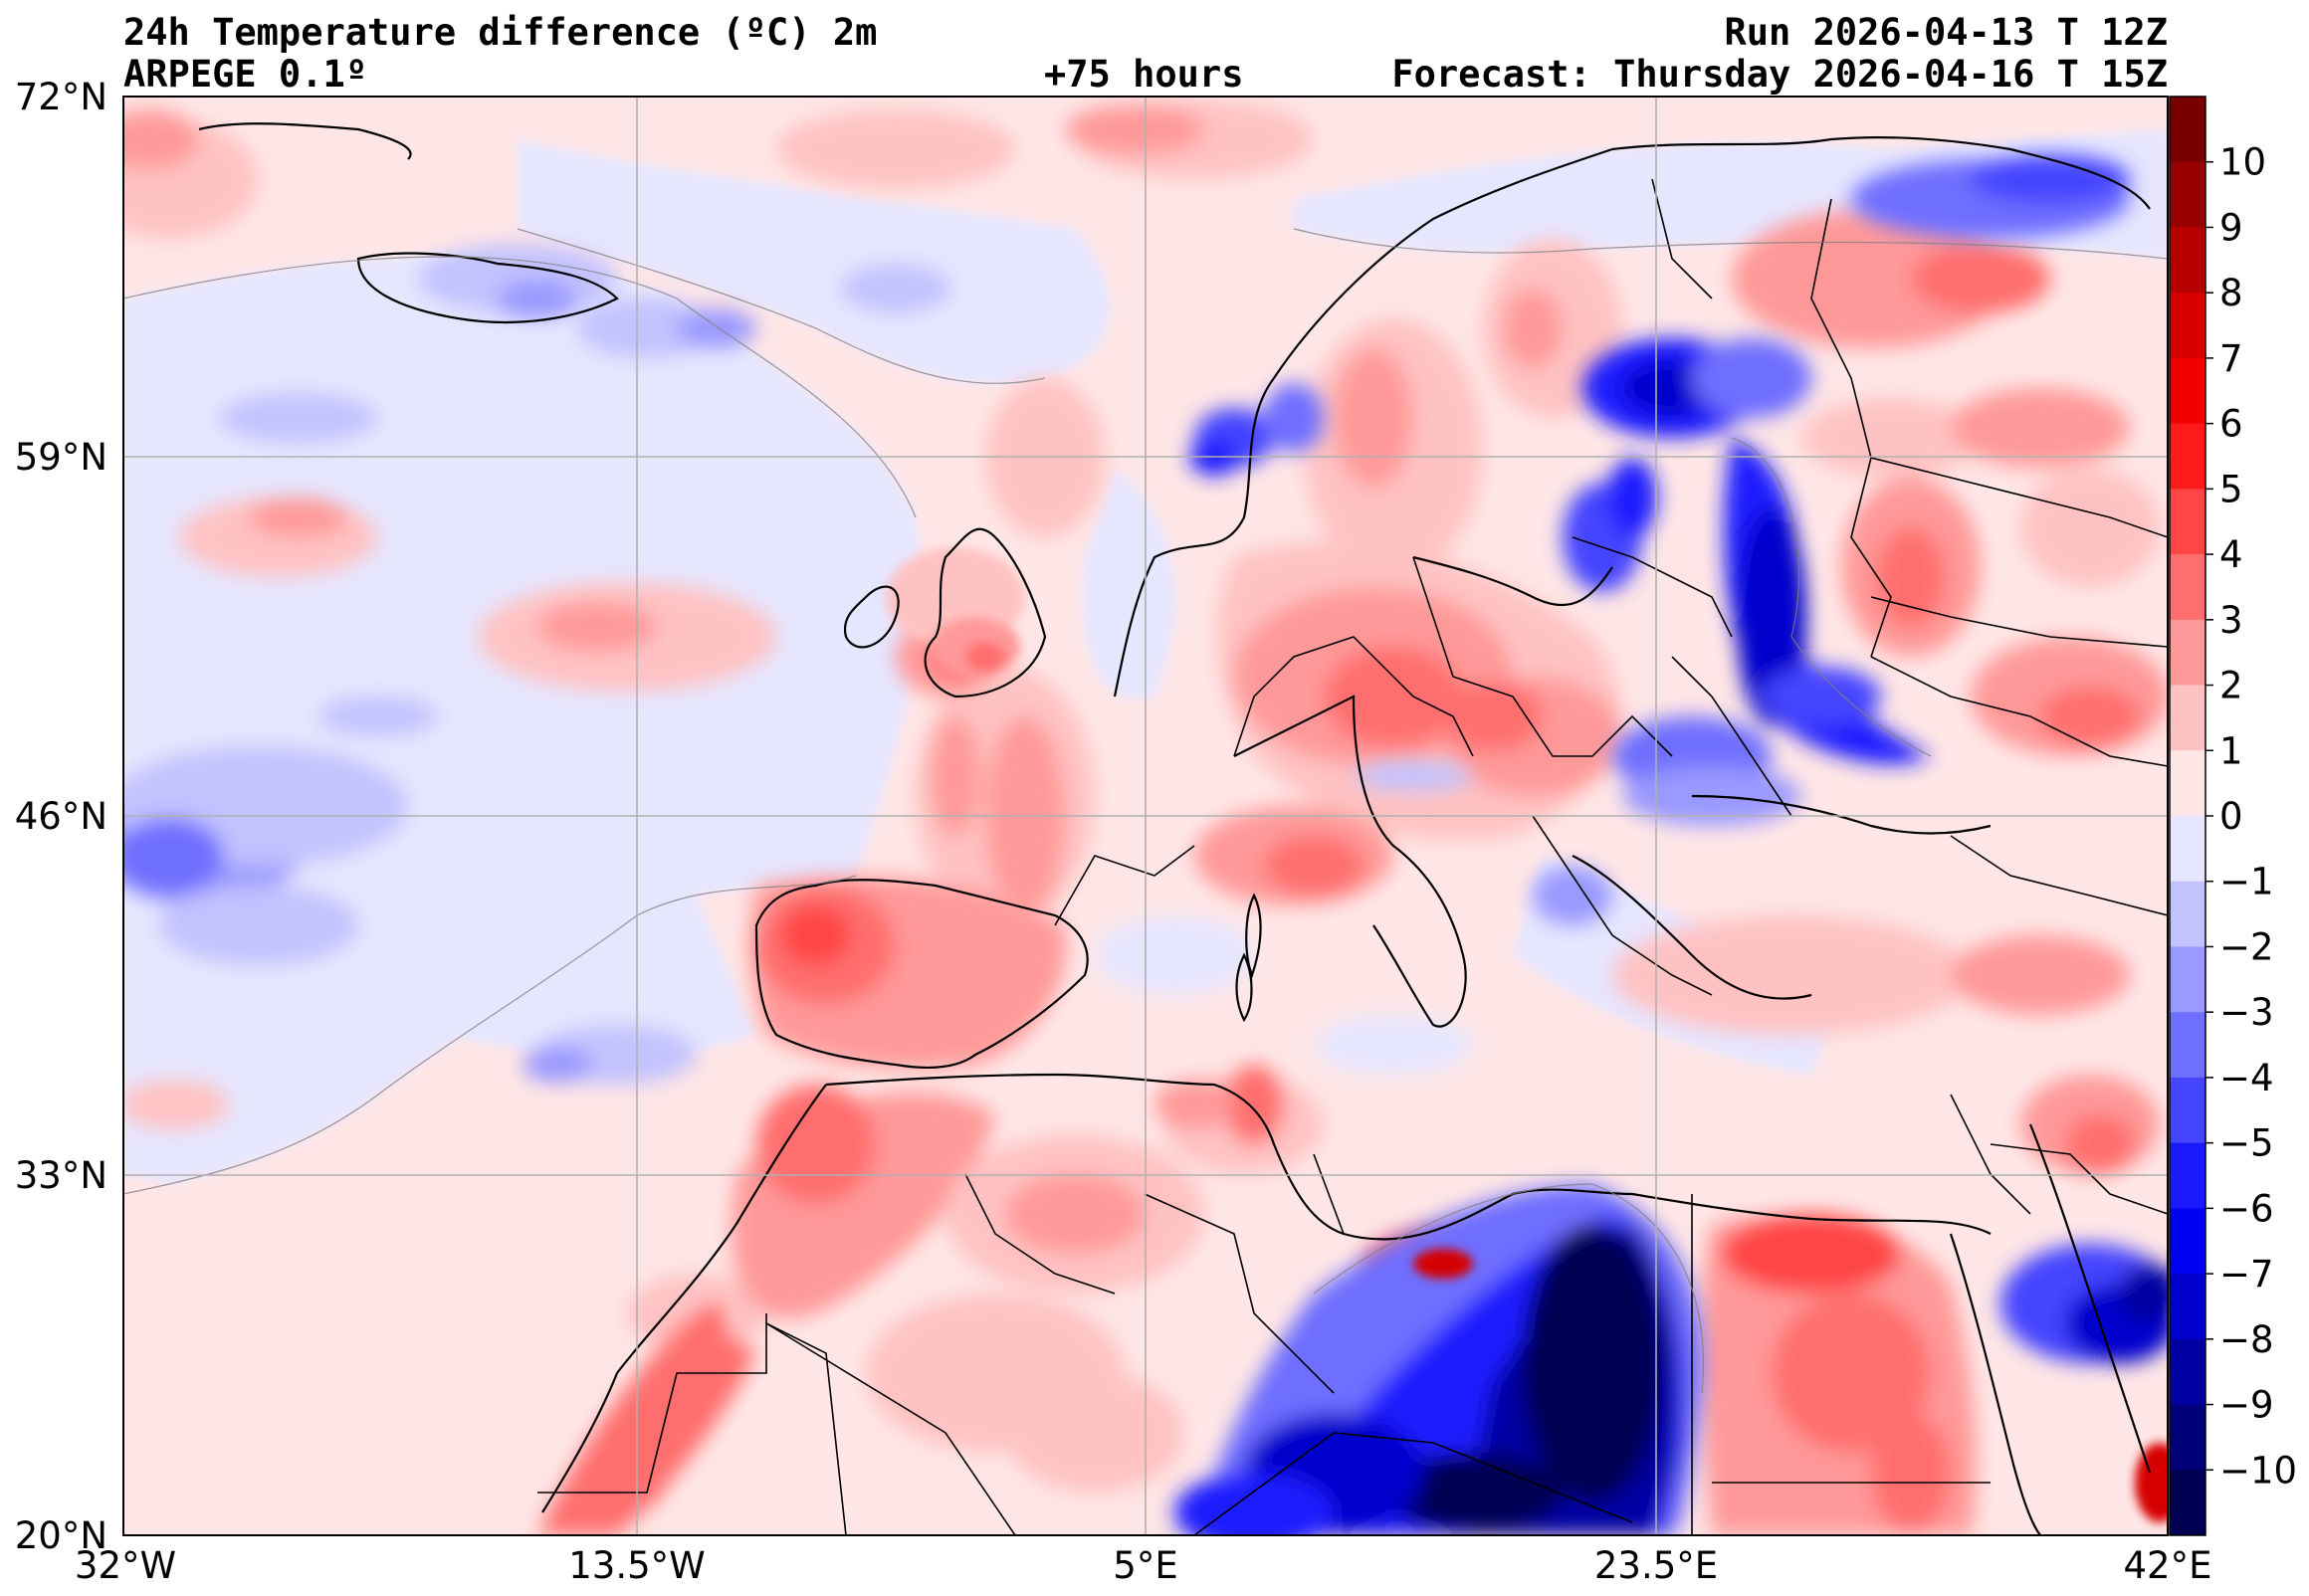 The width and height of the screenshot is (2309, 1596). Describe the element at coordinates (2231, 750) in the screenshot. I see `colorbar-tick-label: 1` at that location.